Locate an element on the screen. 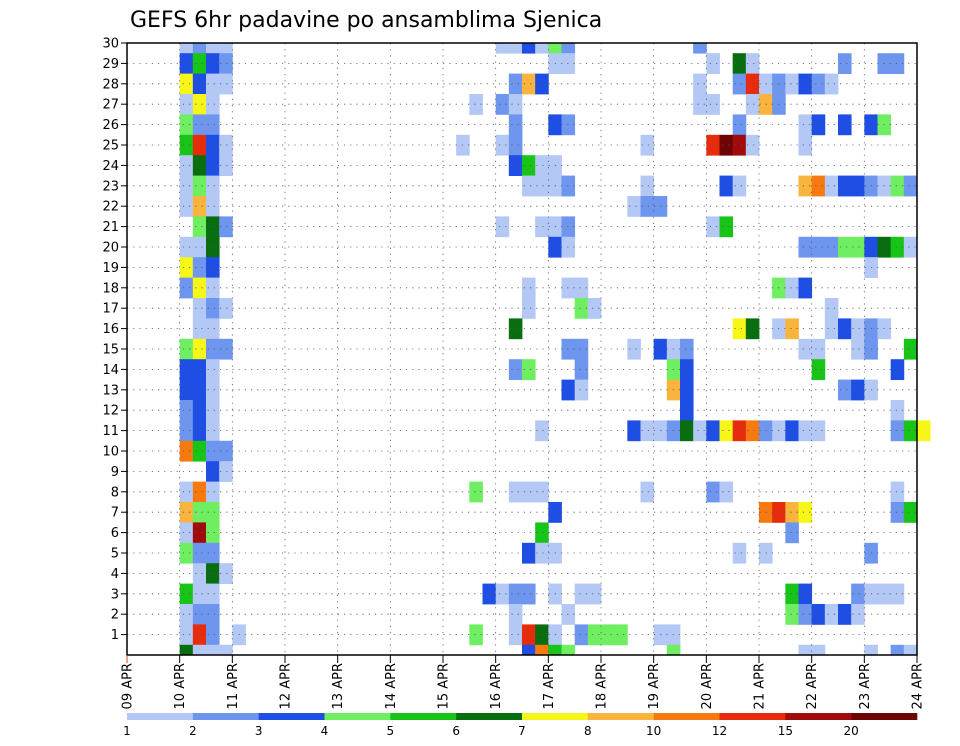  y-tick-label: 19 is located at coordinates (110, 268).